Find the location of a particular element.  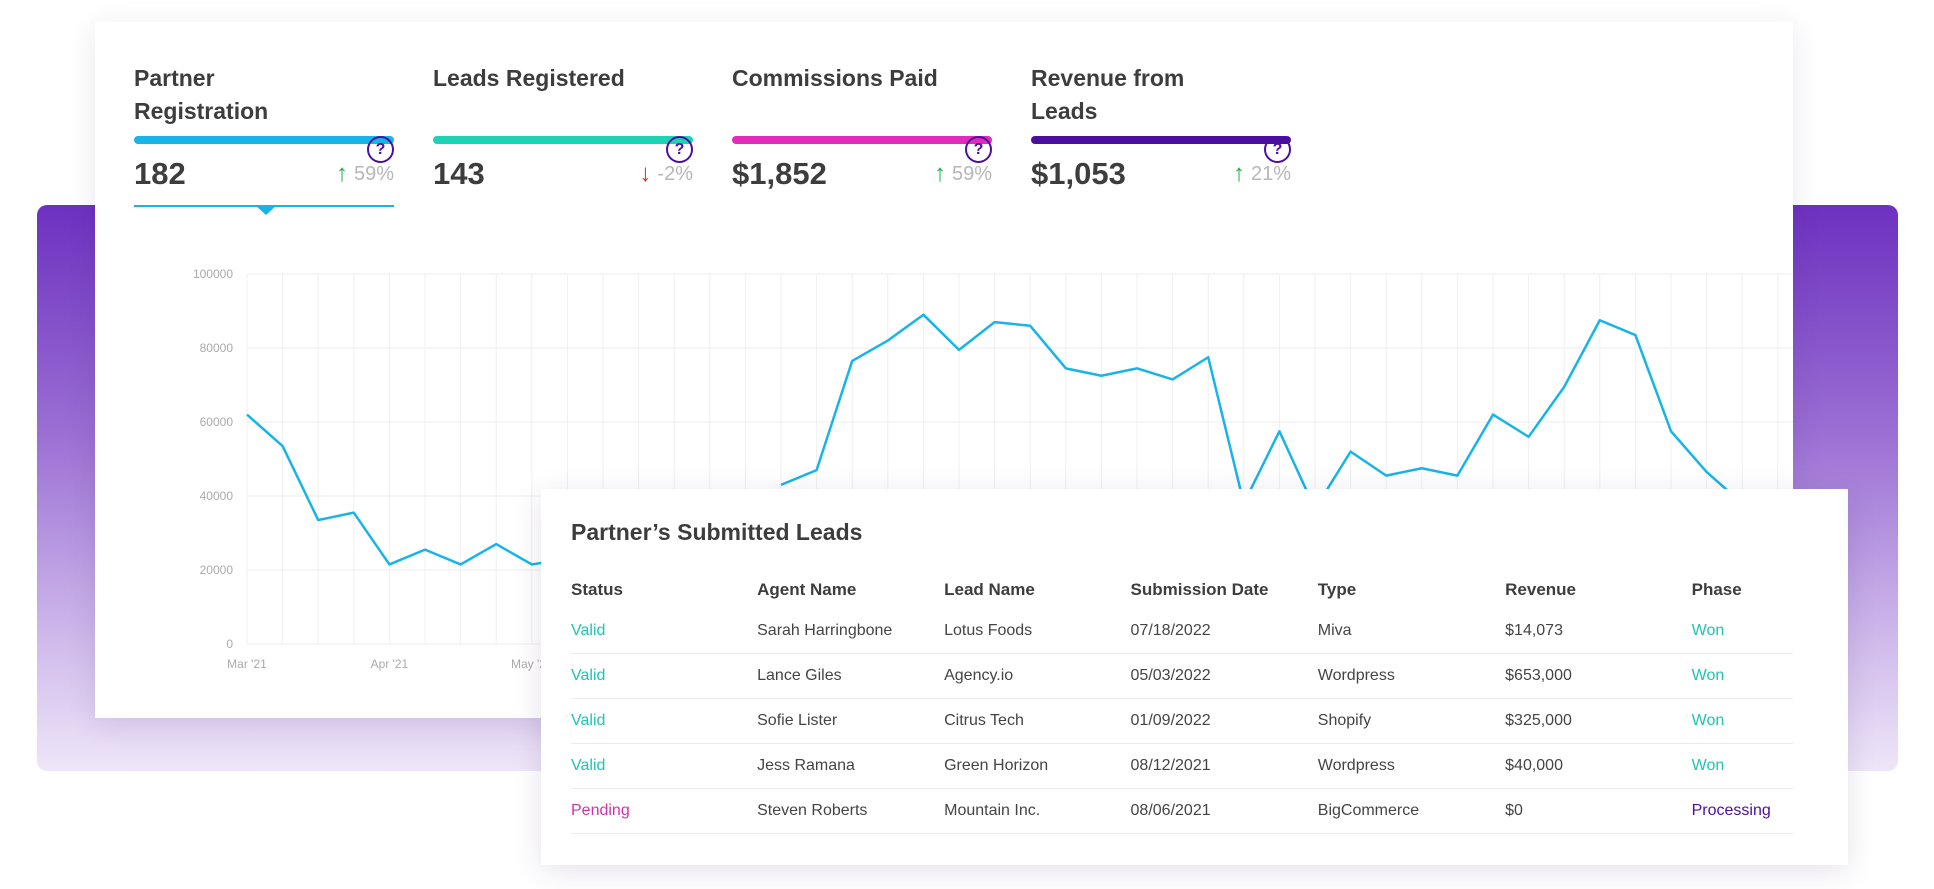

arrow-down-icon: ↓ is located at coordinates (645, 173).